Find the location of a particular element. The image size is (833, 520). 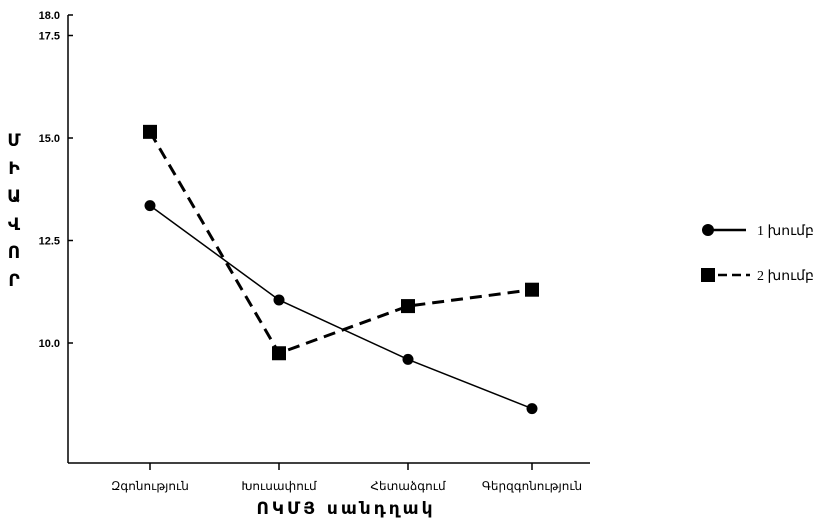

x-axis-title: ՈԿՄՅ սանդղակ is located at coordinates (345, 509).